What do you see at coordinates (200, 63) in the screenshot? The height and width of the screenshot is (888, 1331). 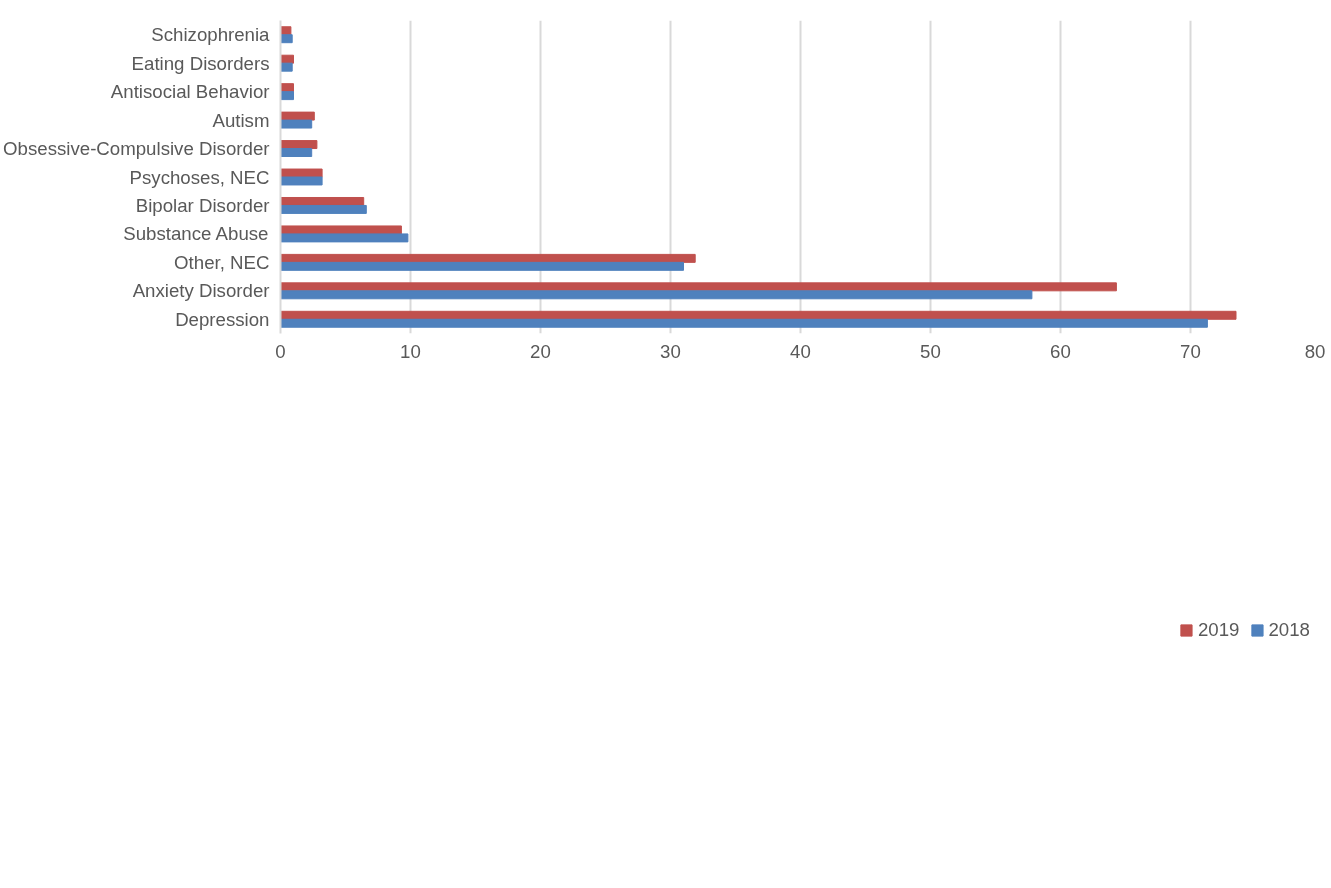 I see `y-tick-label: Eating Disorders` at bounding box center [200, 63].